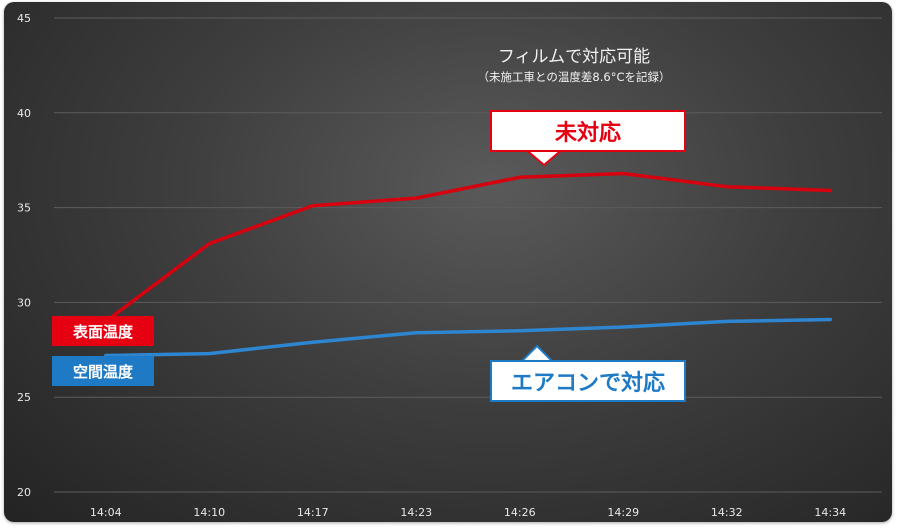  Describe the element at coordinates (24, 302) in the screenshot. I see `y-tick-label: 30` at that location.